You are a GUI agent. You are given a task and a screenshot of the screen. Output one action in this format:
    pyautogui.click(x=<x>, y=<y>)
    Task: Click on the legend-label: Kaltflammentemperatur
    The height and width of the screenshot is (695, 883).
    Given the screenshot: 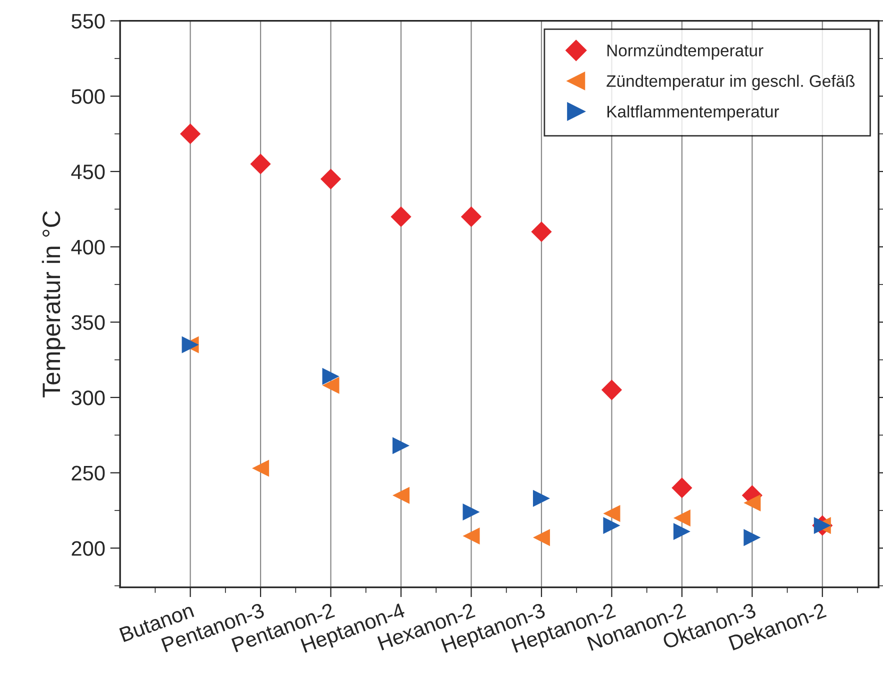 What is the action you would take?
    pyautogui.click(x=693, y=113)
    